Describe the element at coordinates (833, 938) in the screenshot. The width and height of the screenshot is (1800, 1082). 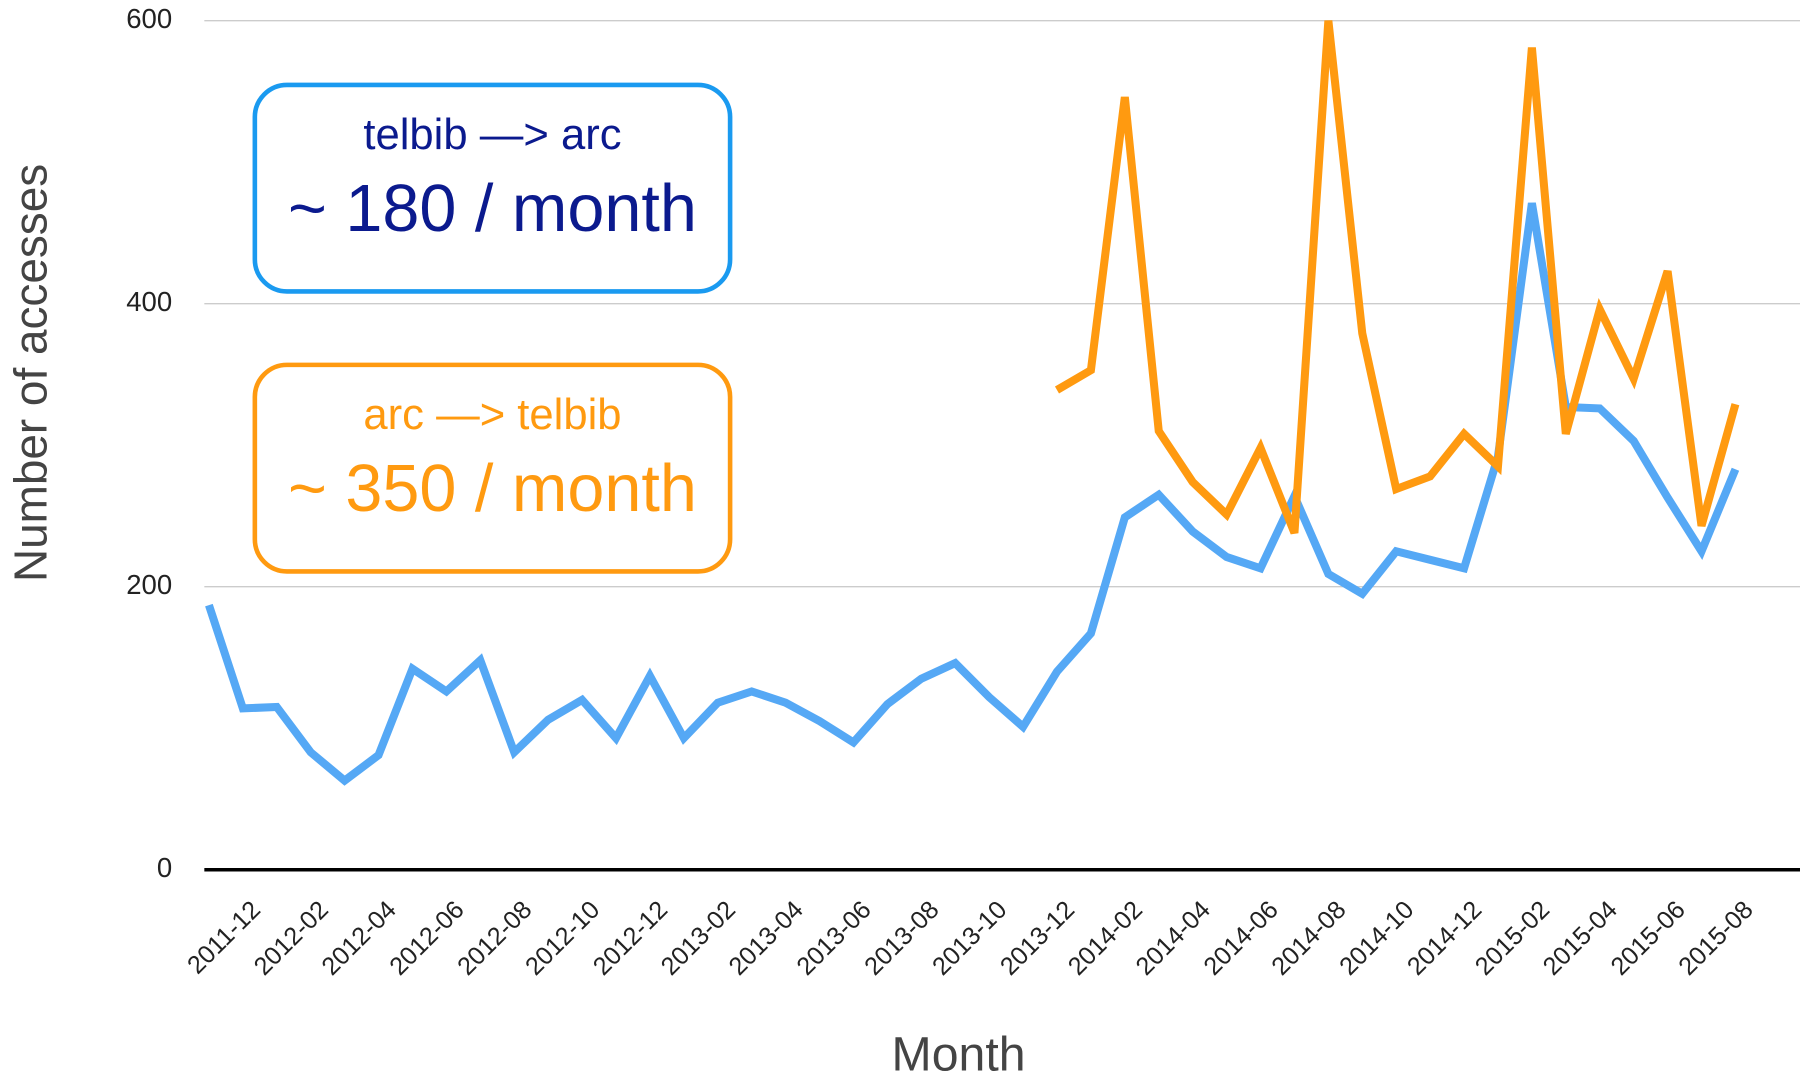
I see `x-tick-label: 2013-06` at that location.